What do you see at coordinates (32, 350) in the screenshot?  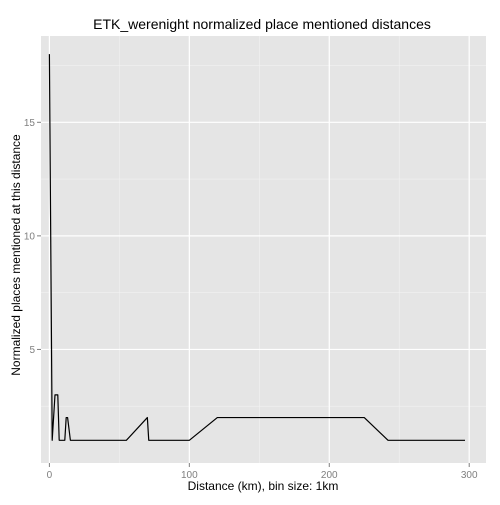 I see `y-tick-label: 5` at bounding box center [32, 350].